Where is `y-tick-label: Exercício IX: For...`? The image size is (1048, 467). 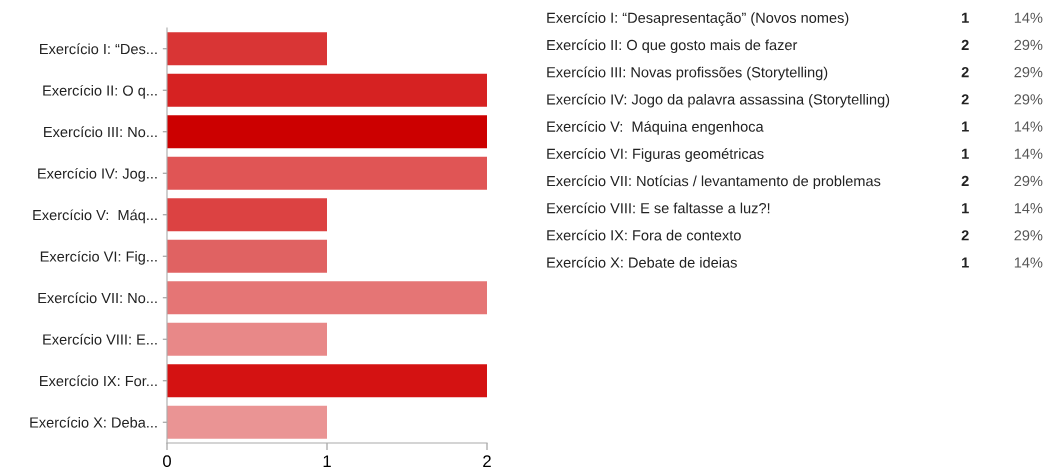
y-tick-label: Exercício IX: For... is located at coordinates (98, 381).